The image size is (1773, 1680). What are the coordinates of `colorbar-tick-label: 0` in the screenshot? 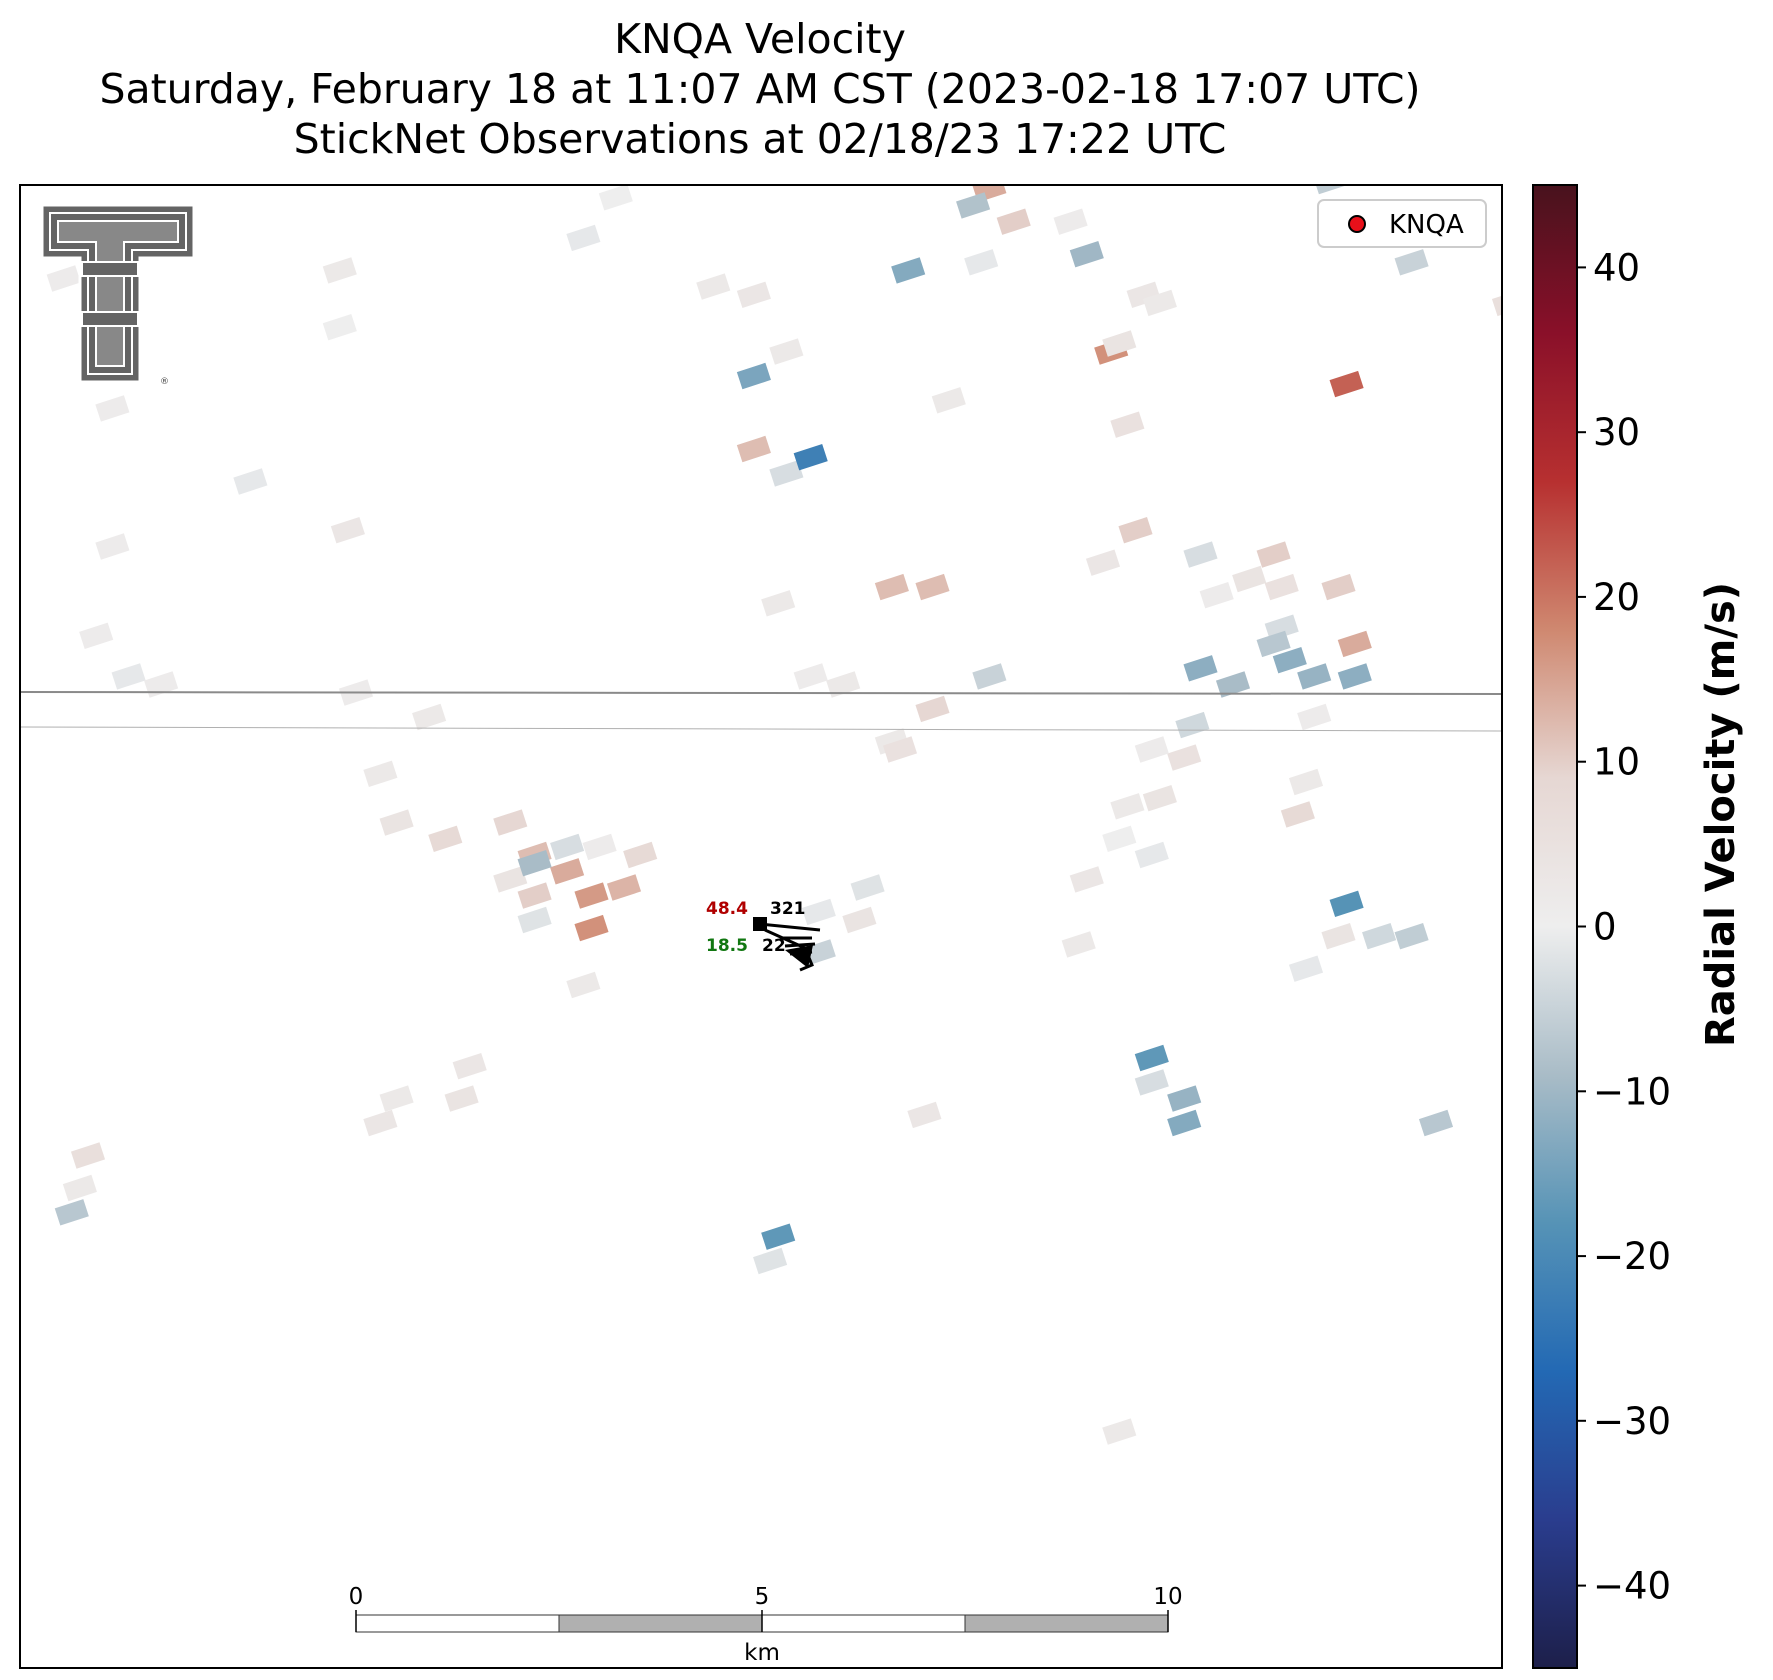 It's located at (1605, 927).